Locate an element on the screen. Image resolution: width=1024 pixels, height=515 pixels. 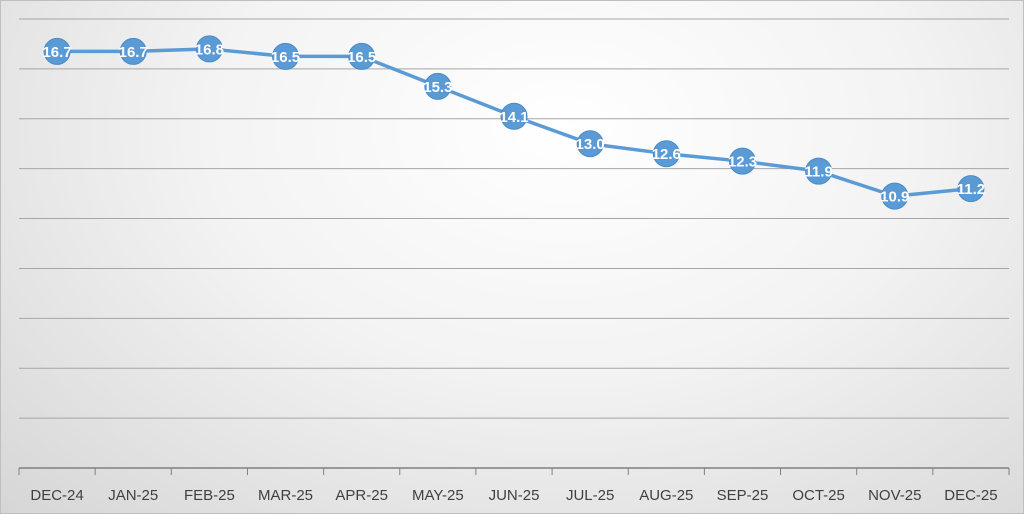
x-tick-label: AUG-25 is located at coordinates (666, 495).